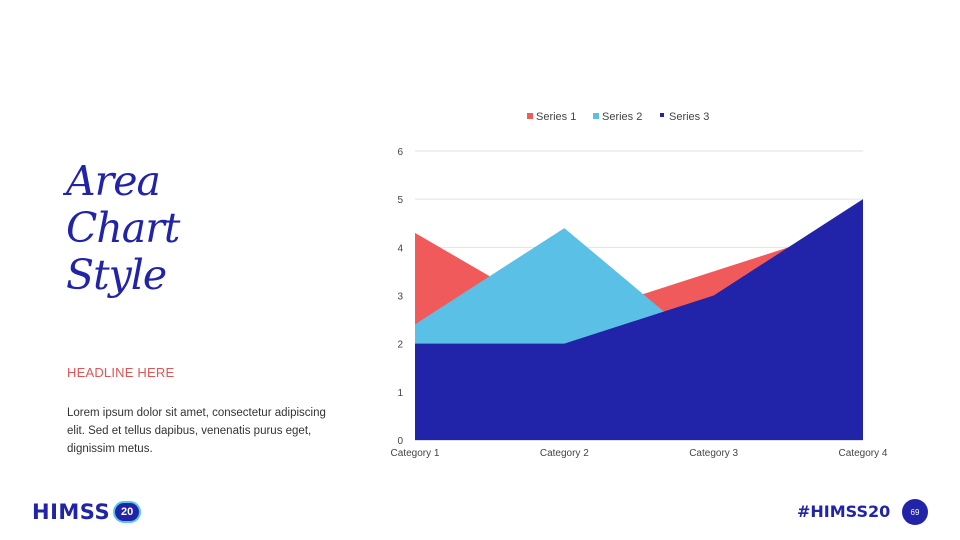 The image size is (960, 540). Describe the element at coordinates (713, 453) in the screenshot. I see `x-tick-label: Category 3` at that location.